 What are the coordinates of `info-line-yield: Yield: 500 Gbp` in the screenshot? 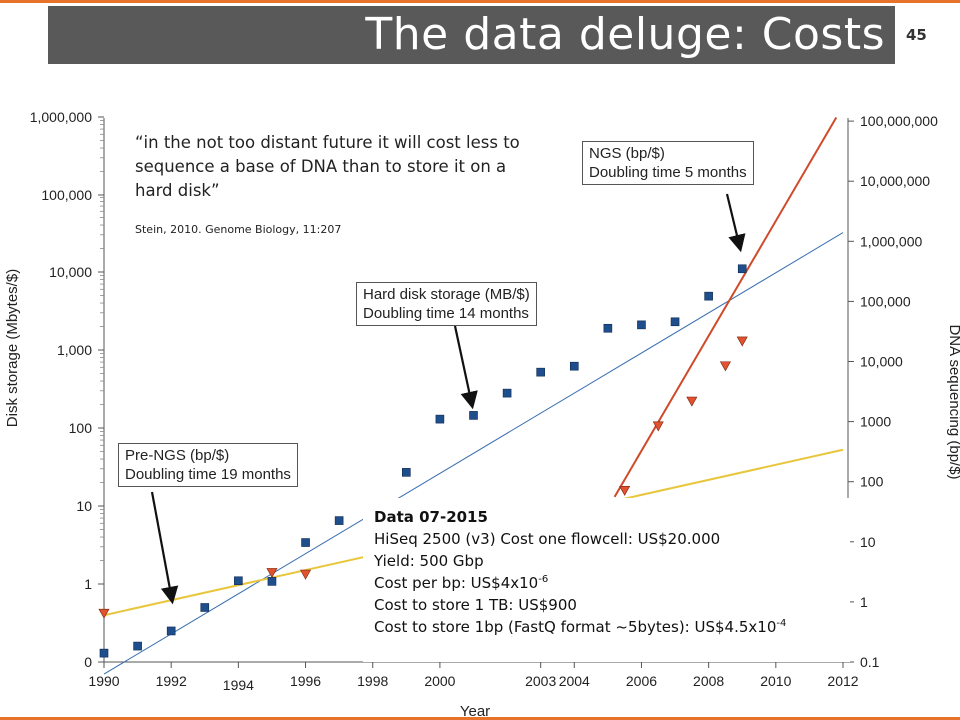 It's located at (429, 561).